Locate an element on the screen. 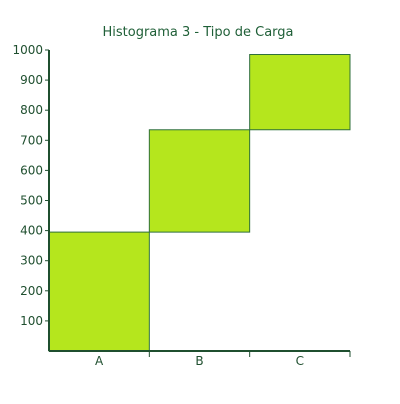 Image resolution: width=400 pixels, height=404 pixels. bar-a is located at coordinates (99, 291).